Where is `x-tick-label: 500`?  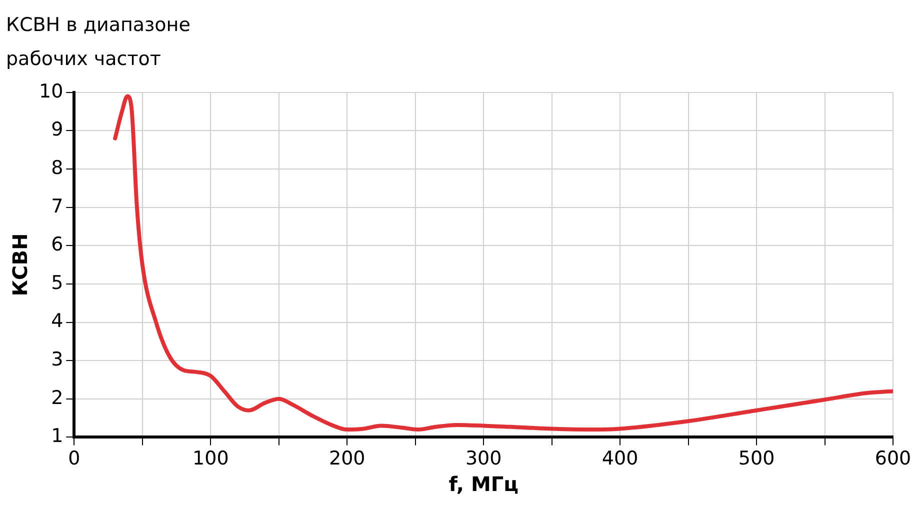
x-tick-label: 500 is located at coordinates (756, 459).